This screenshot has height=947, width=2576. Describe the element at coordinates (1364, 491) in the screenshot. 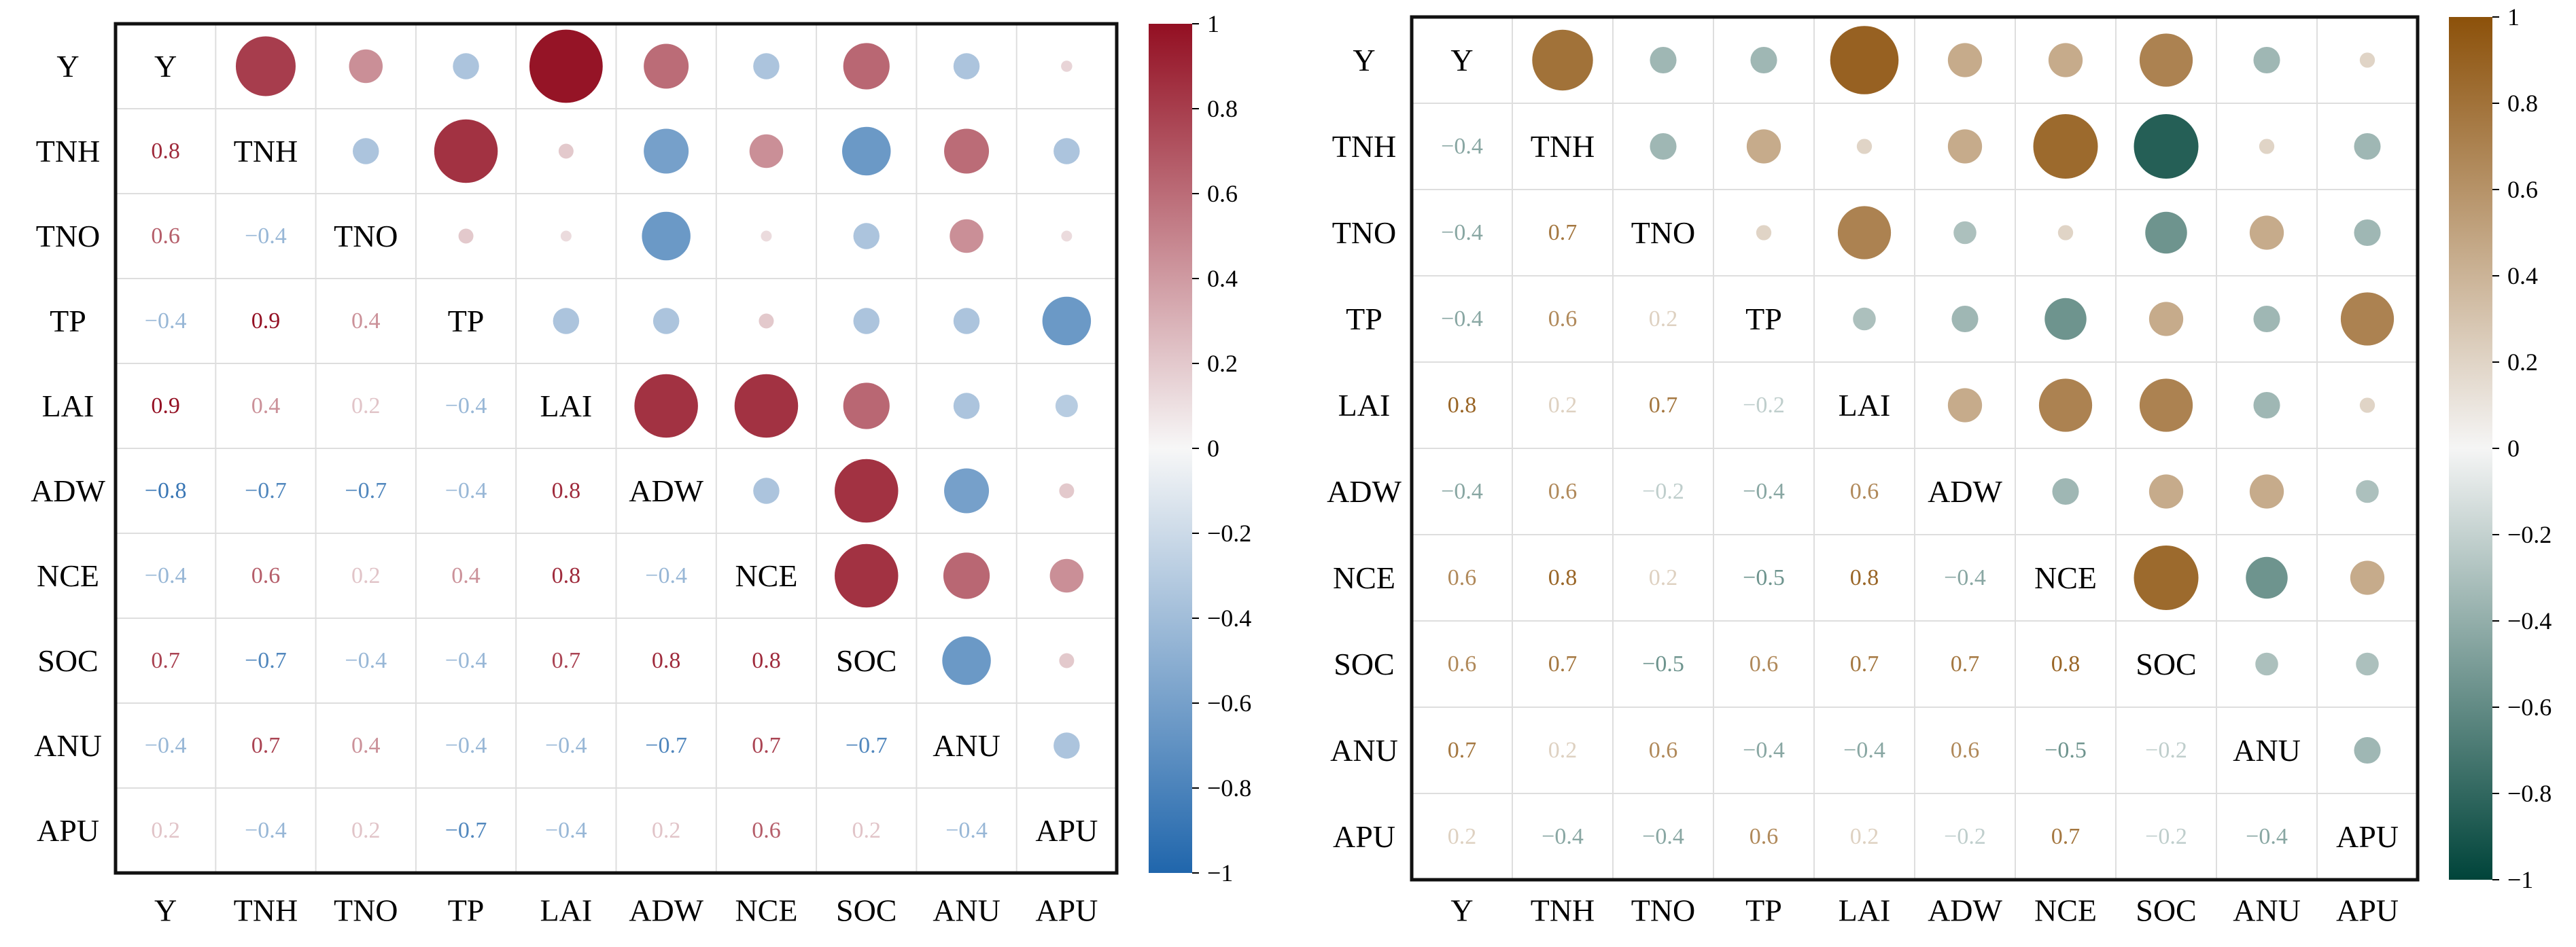

I see `y-tick-label: ADW` at that location.